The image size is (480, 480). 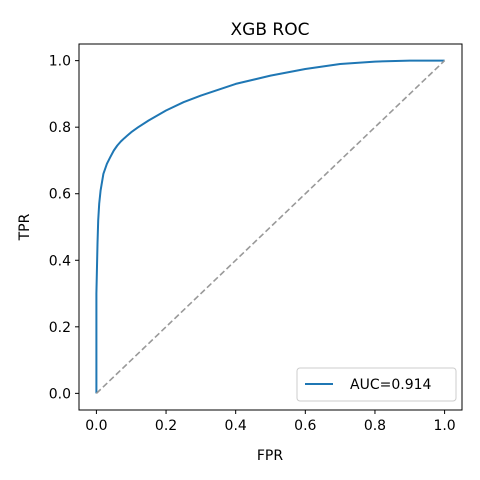 I want to click on x-tick-label: 1.0, so click(x=444, y=426).